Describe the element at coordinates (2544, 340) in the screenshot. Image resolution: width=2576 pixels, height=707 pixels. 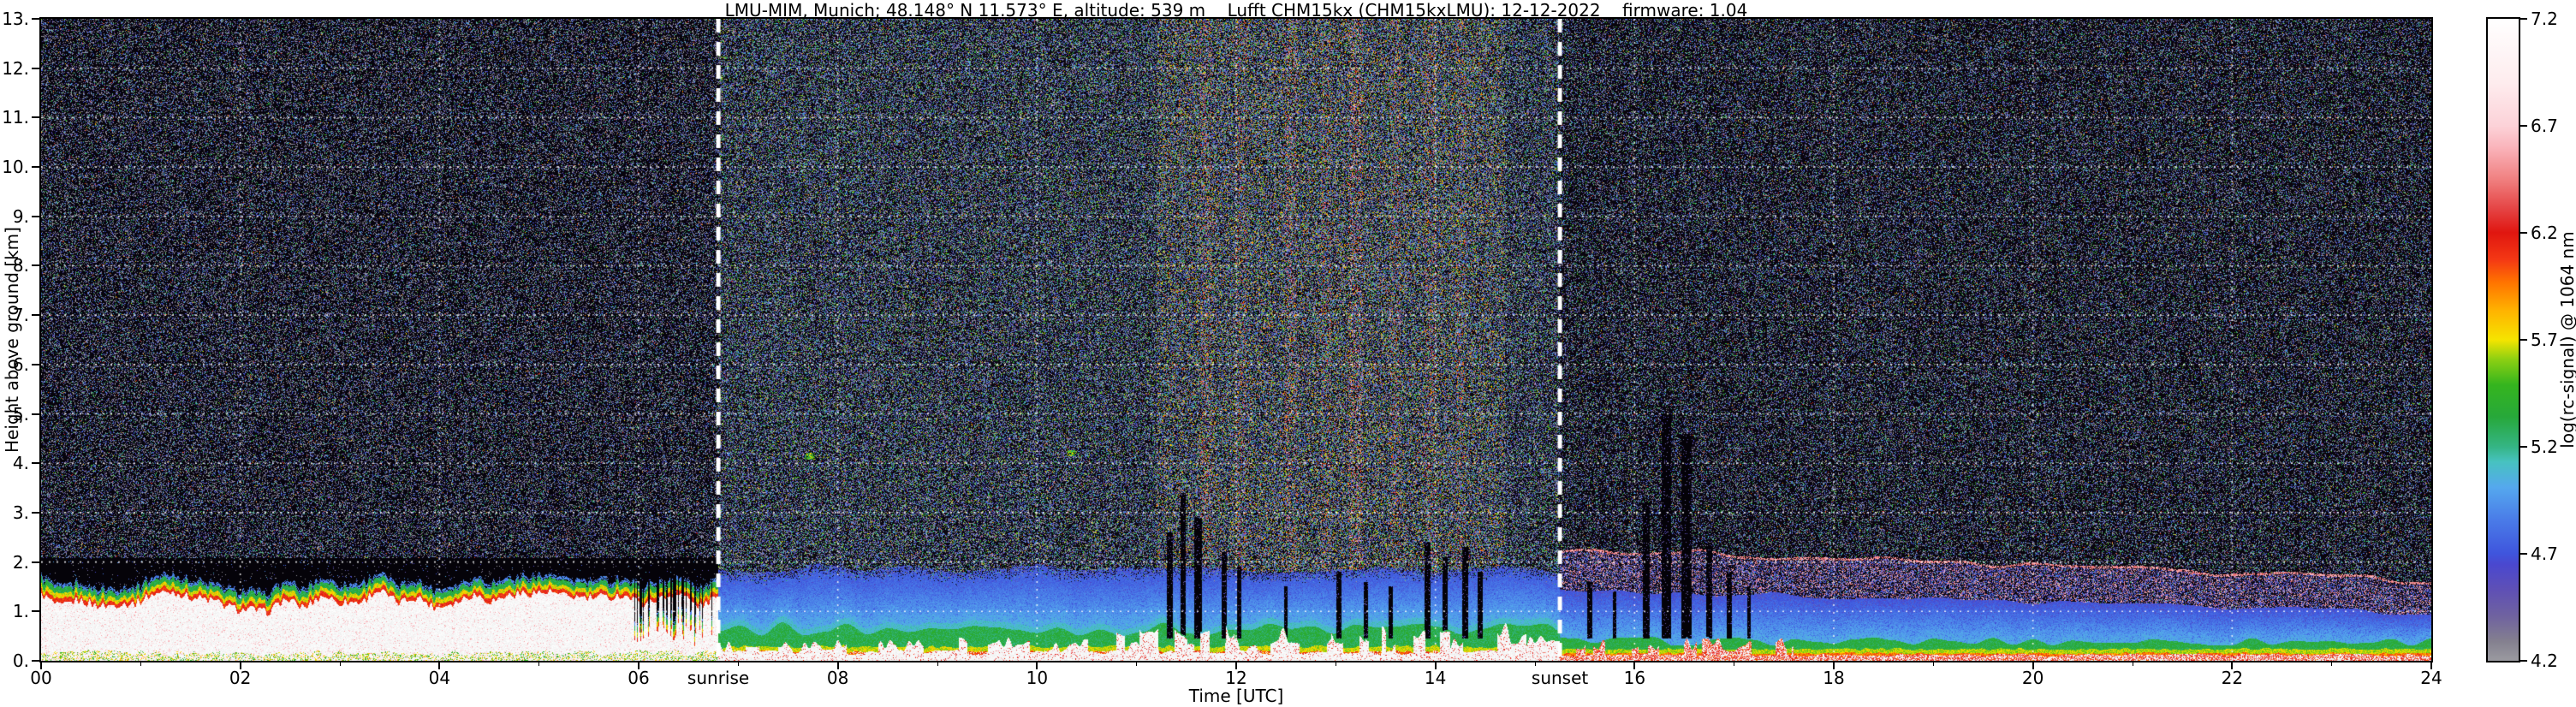
I see `colorbar-tick-label: 5.7` at that location.